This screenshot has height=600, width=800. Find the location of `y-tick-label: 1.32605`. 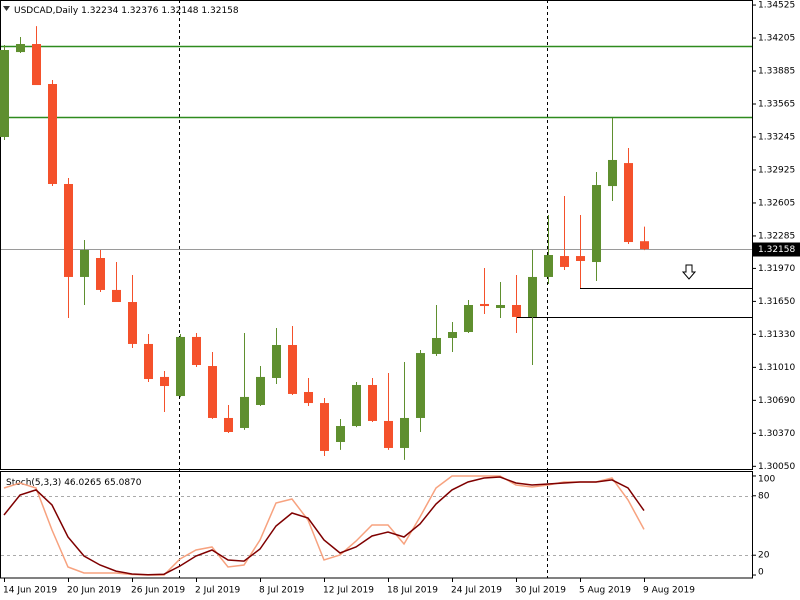

y-tick-label: 1.32605 is located at coordinates (776, 203).